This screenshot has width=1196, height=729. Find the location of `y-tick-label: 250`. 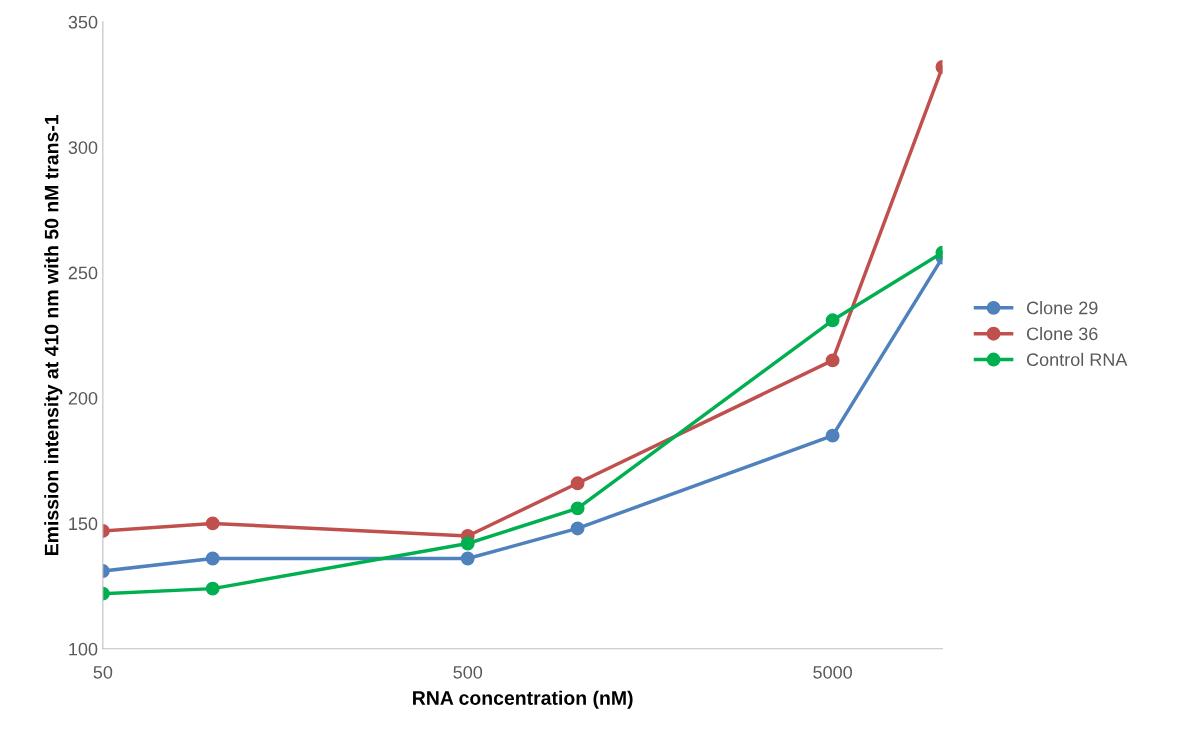

y-tick-label: 250 is located at coordinates (83, 273).